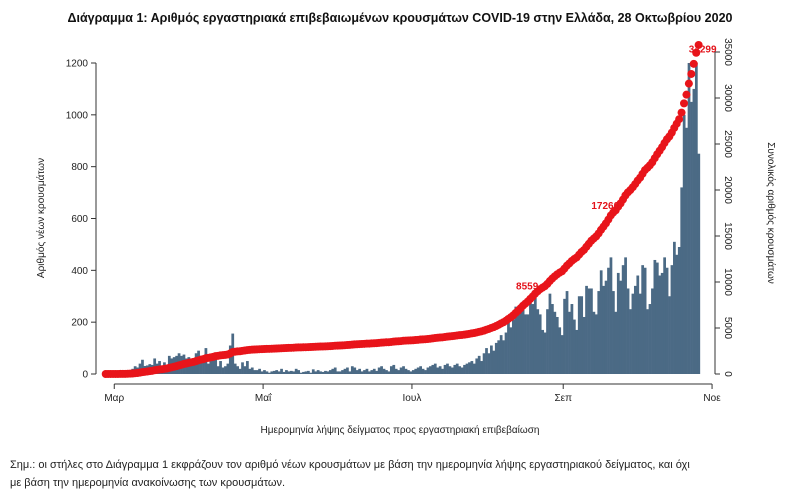 The height and width of the screenshot is (496, 800). I want to click on y-right-tick-label: 15000, so click(727, 236).